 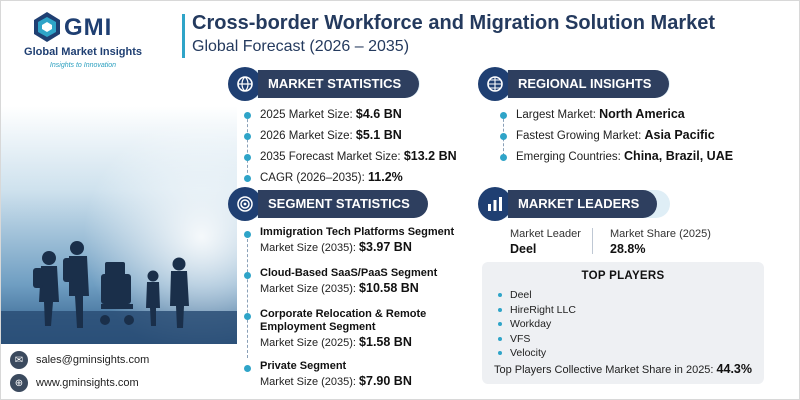 What do you see at coordinates (616, 156) in the screenshot?
I see `regional-item: Emerging Countries: China, Brazil, UAE` at bounding box center [616, 156].